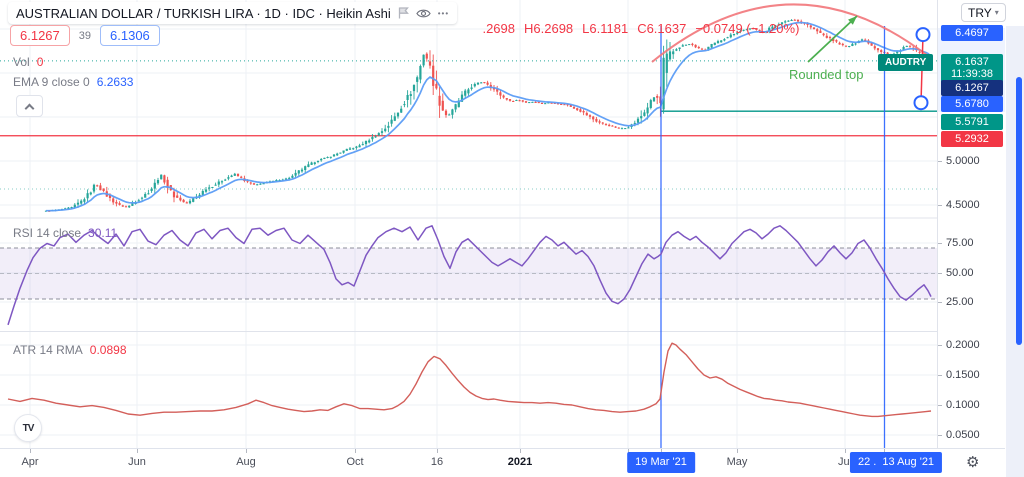 Image resolution: width=1024 pixels, height=477 pixels. What do you see at coordinates (980, 12) in the screenshot?
I see `currency-label: TRY` at bounding box center [980, 12].